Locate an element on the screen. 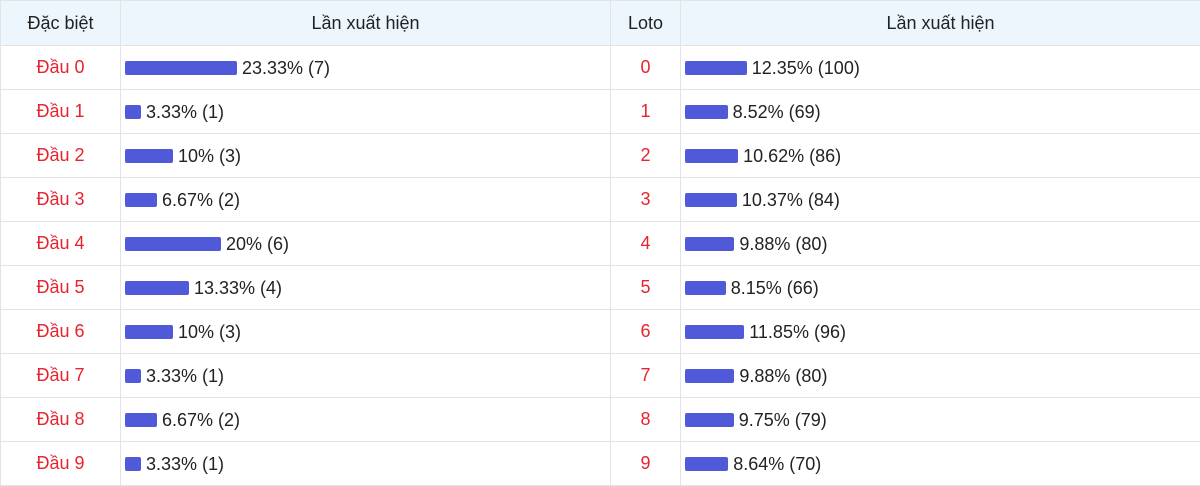  dau-label: Đầu 8 is located at coordinates (61, 420).